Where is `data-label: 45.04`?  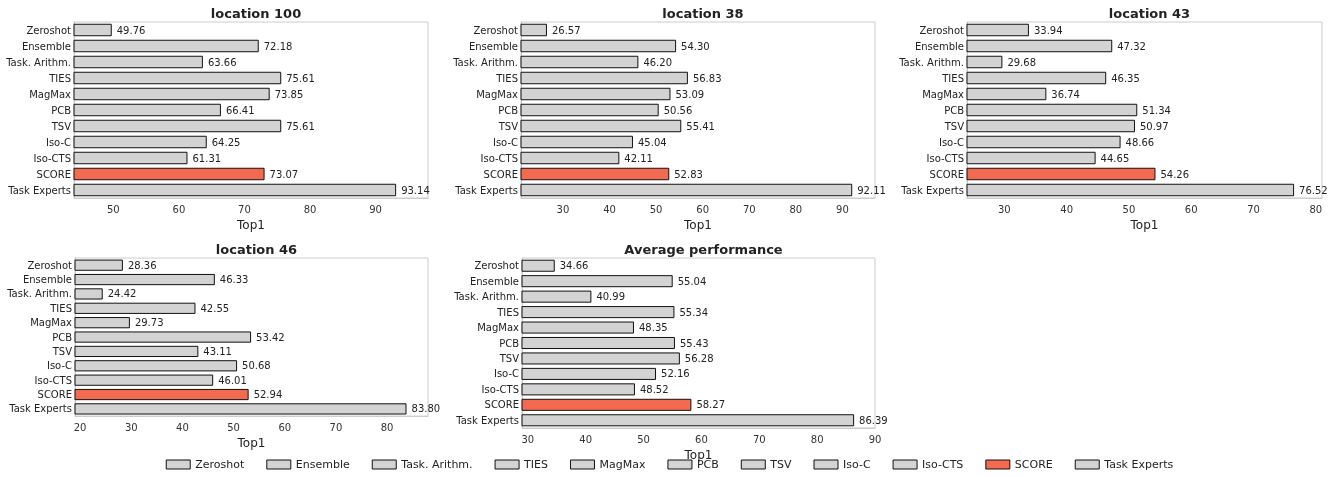
data-label: 45.04 is located at coordinates (652, 142).